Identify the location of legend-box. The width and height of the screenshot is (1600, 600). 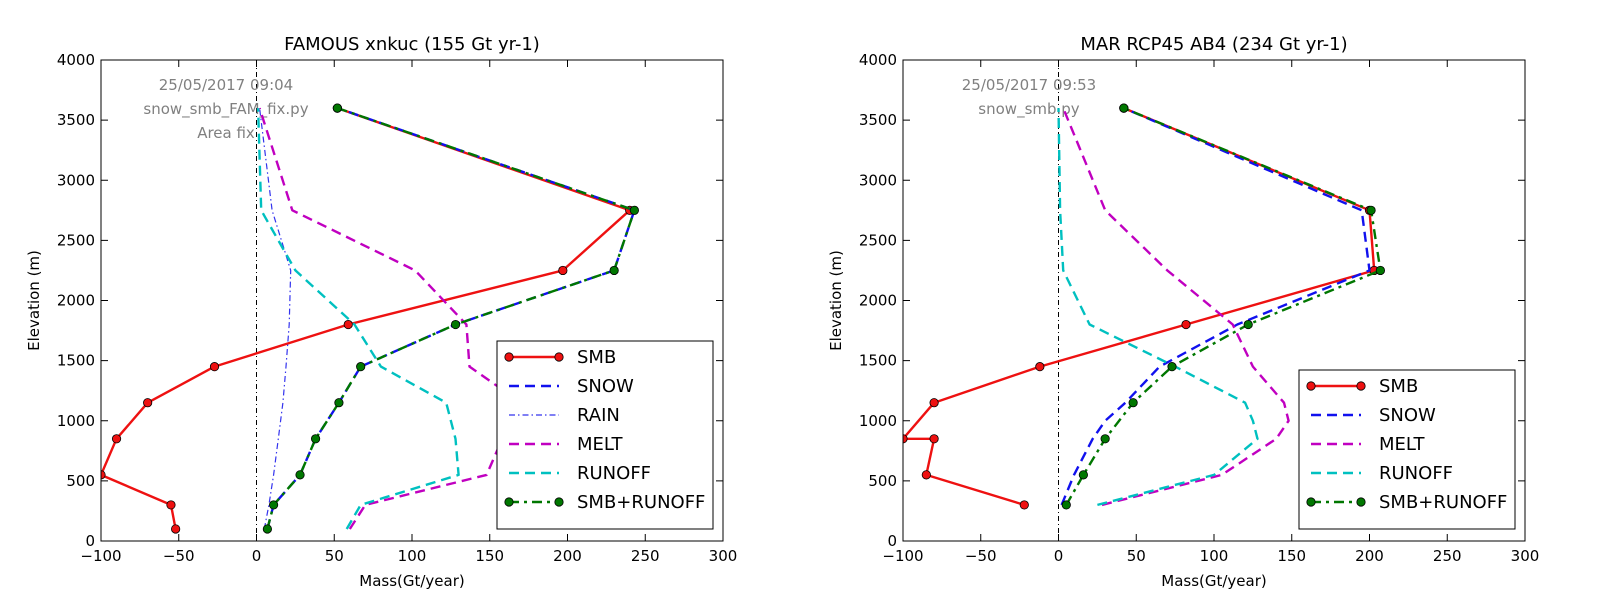
(605, 435).